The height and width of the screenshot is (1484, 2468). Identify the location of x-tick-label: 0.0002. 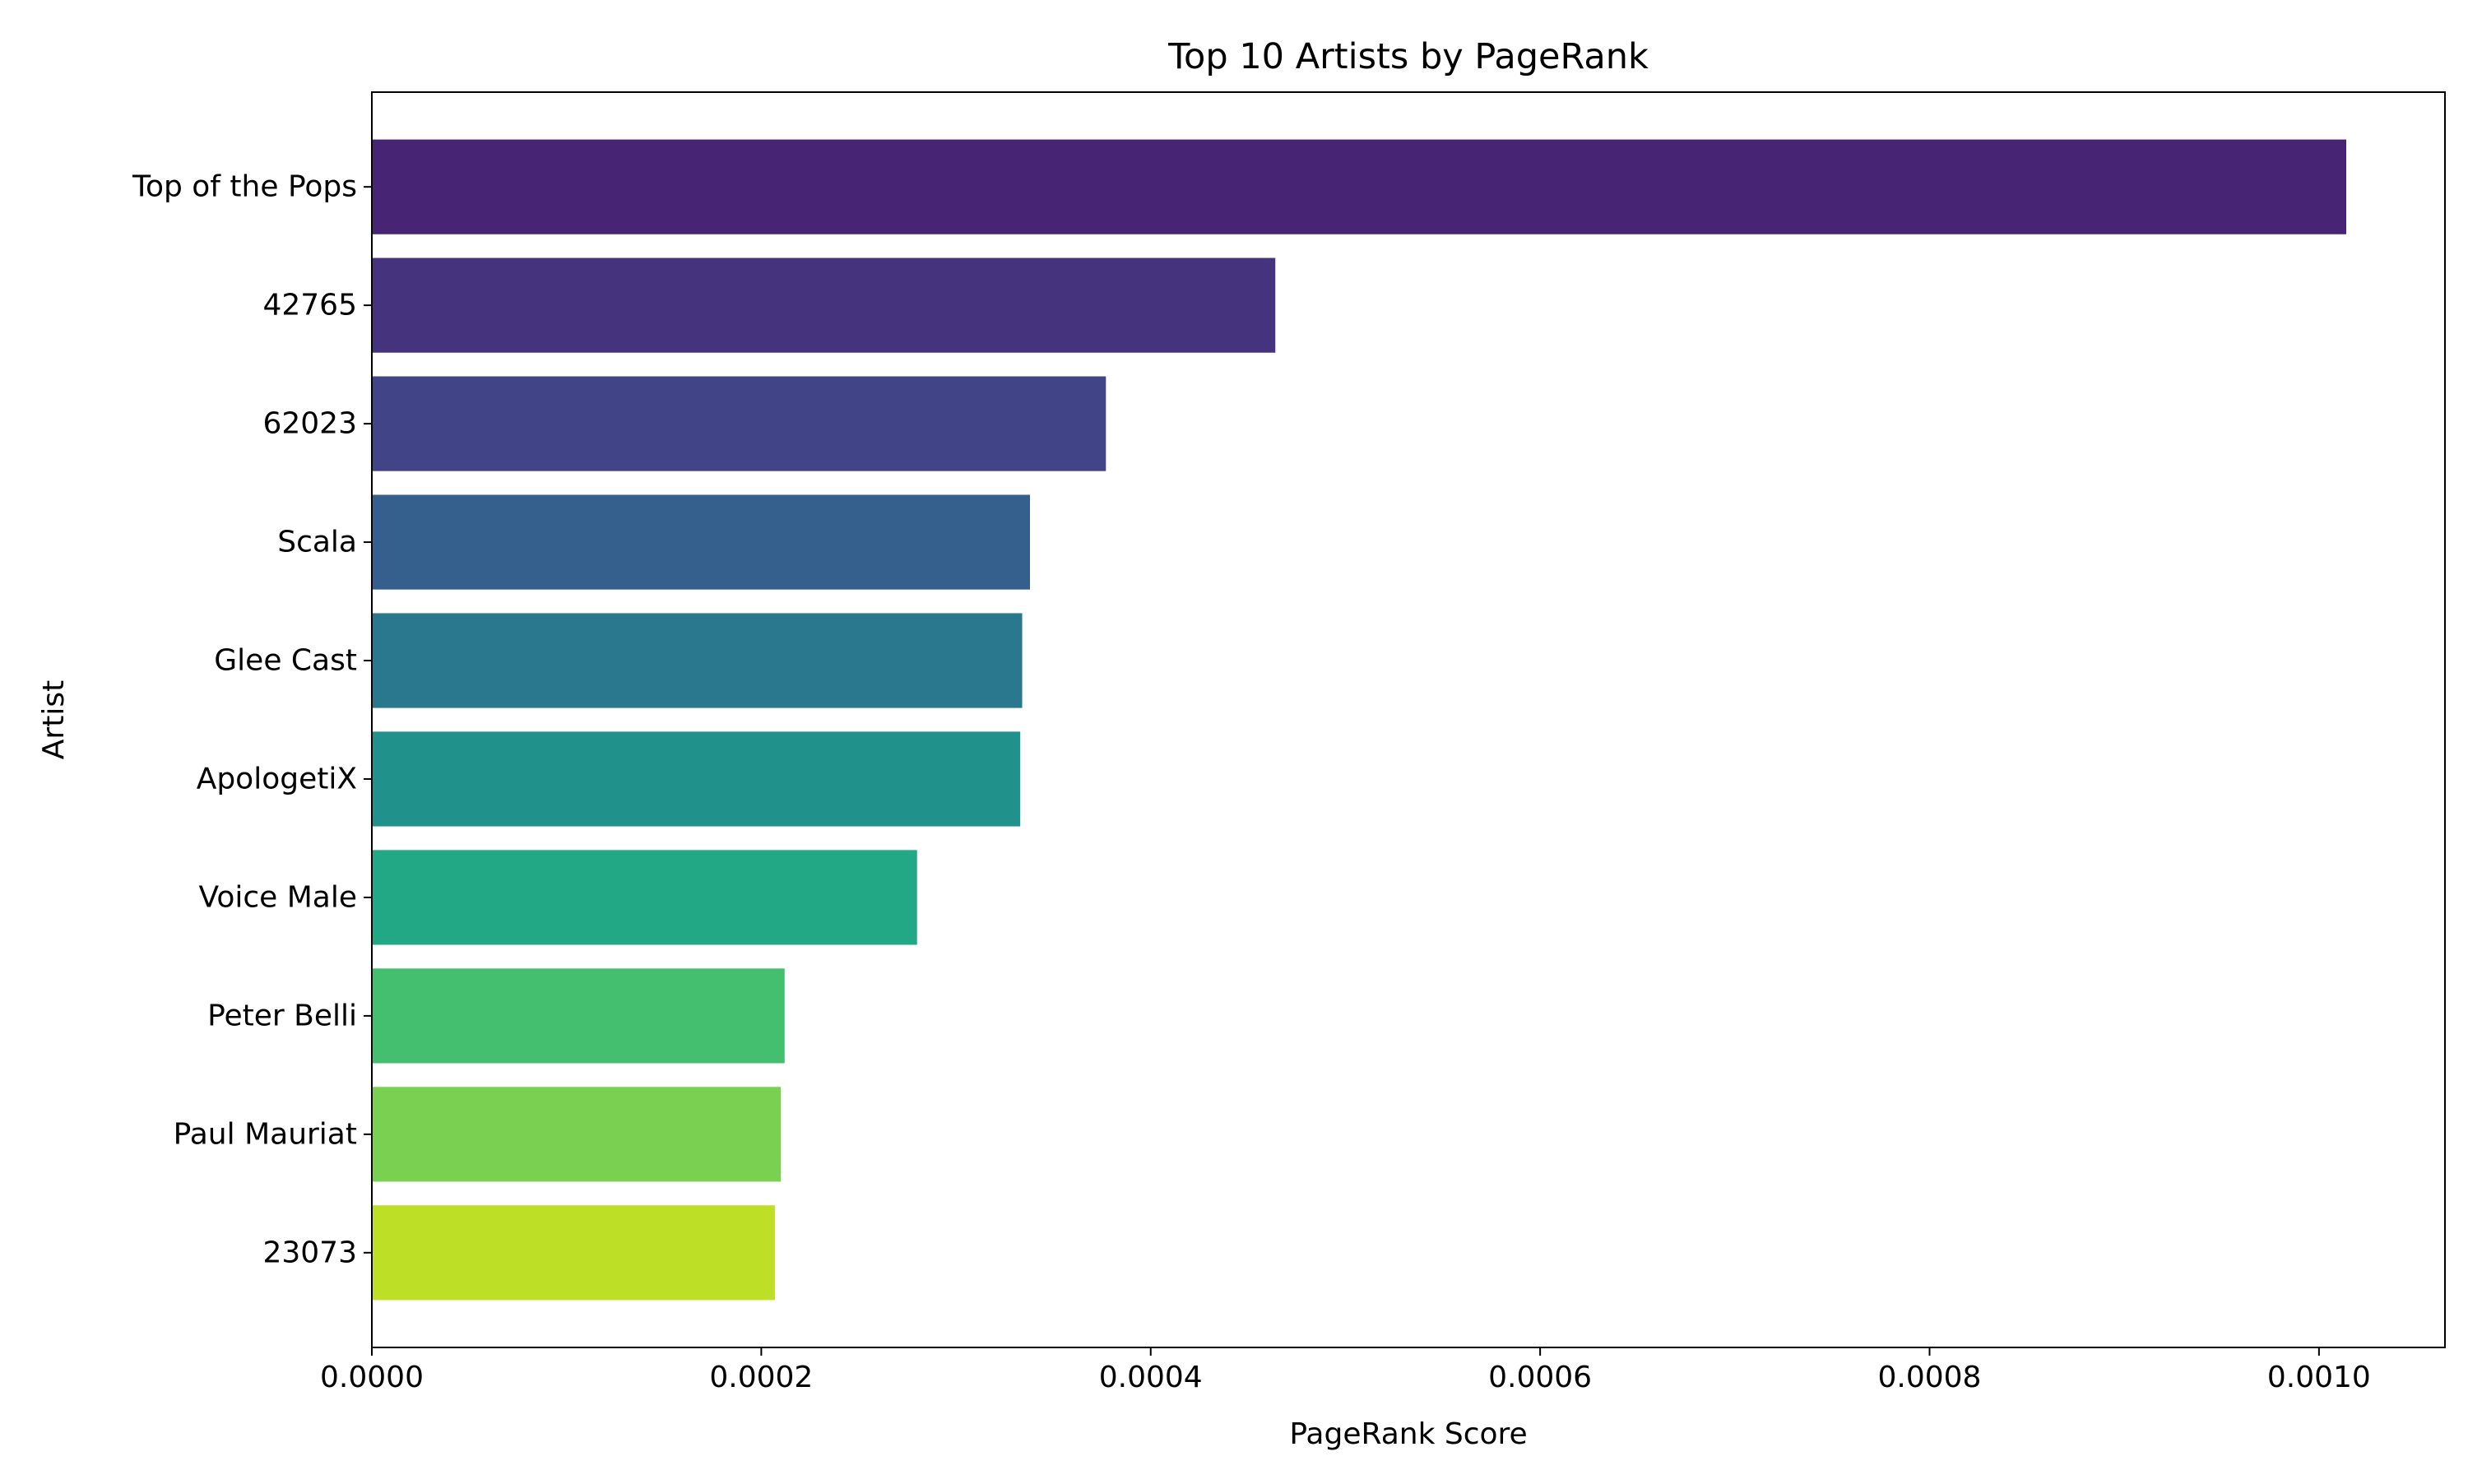
(761, 1377).